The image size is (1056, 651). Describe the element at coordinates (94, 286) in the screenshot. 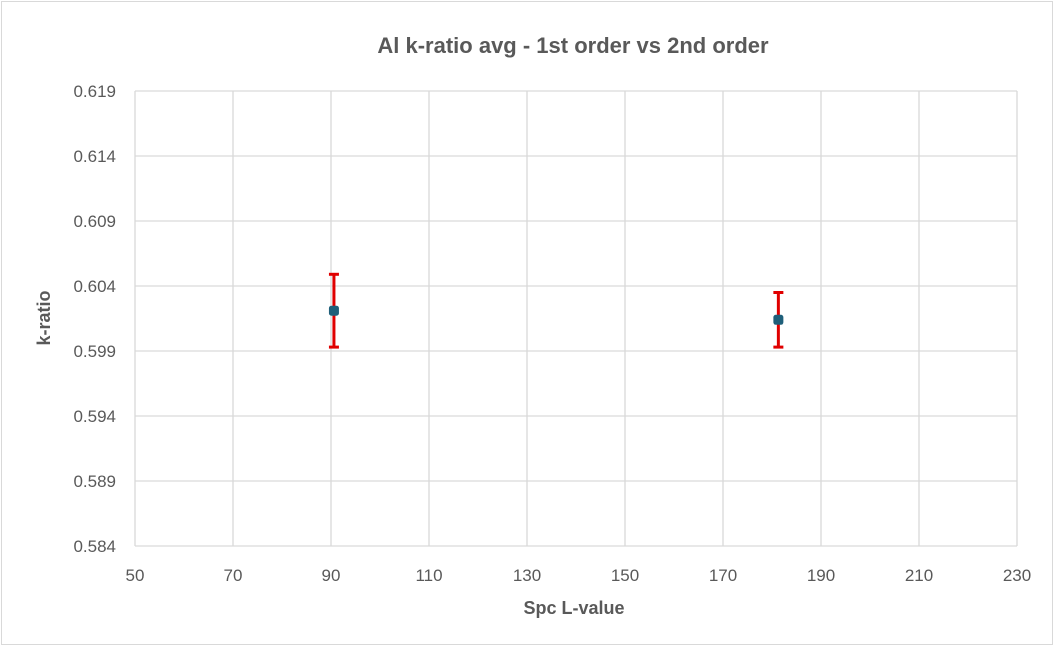

I see `y-tick-label: 0.604` at that location.